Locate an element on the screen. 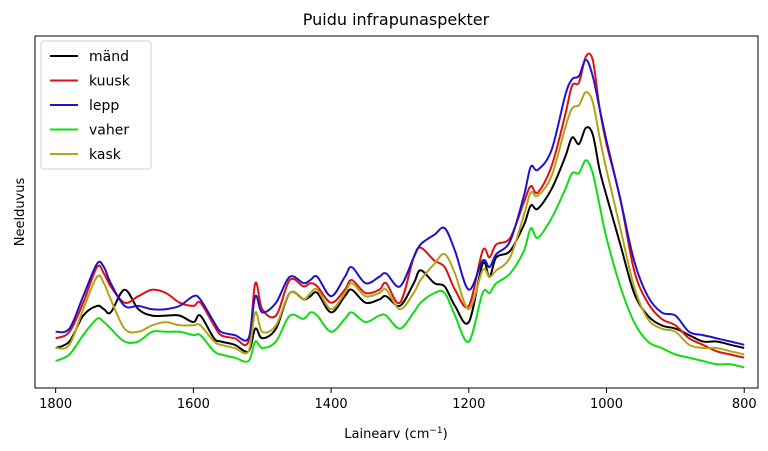 This screenshot has width=768, height=451. legend-label-4: kask is located at coordinates (105, 155).